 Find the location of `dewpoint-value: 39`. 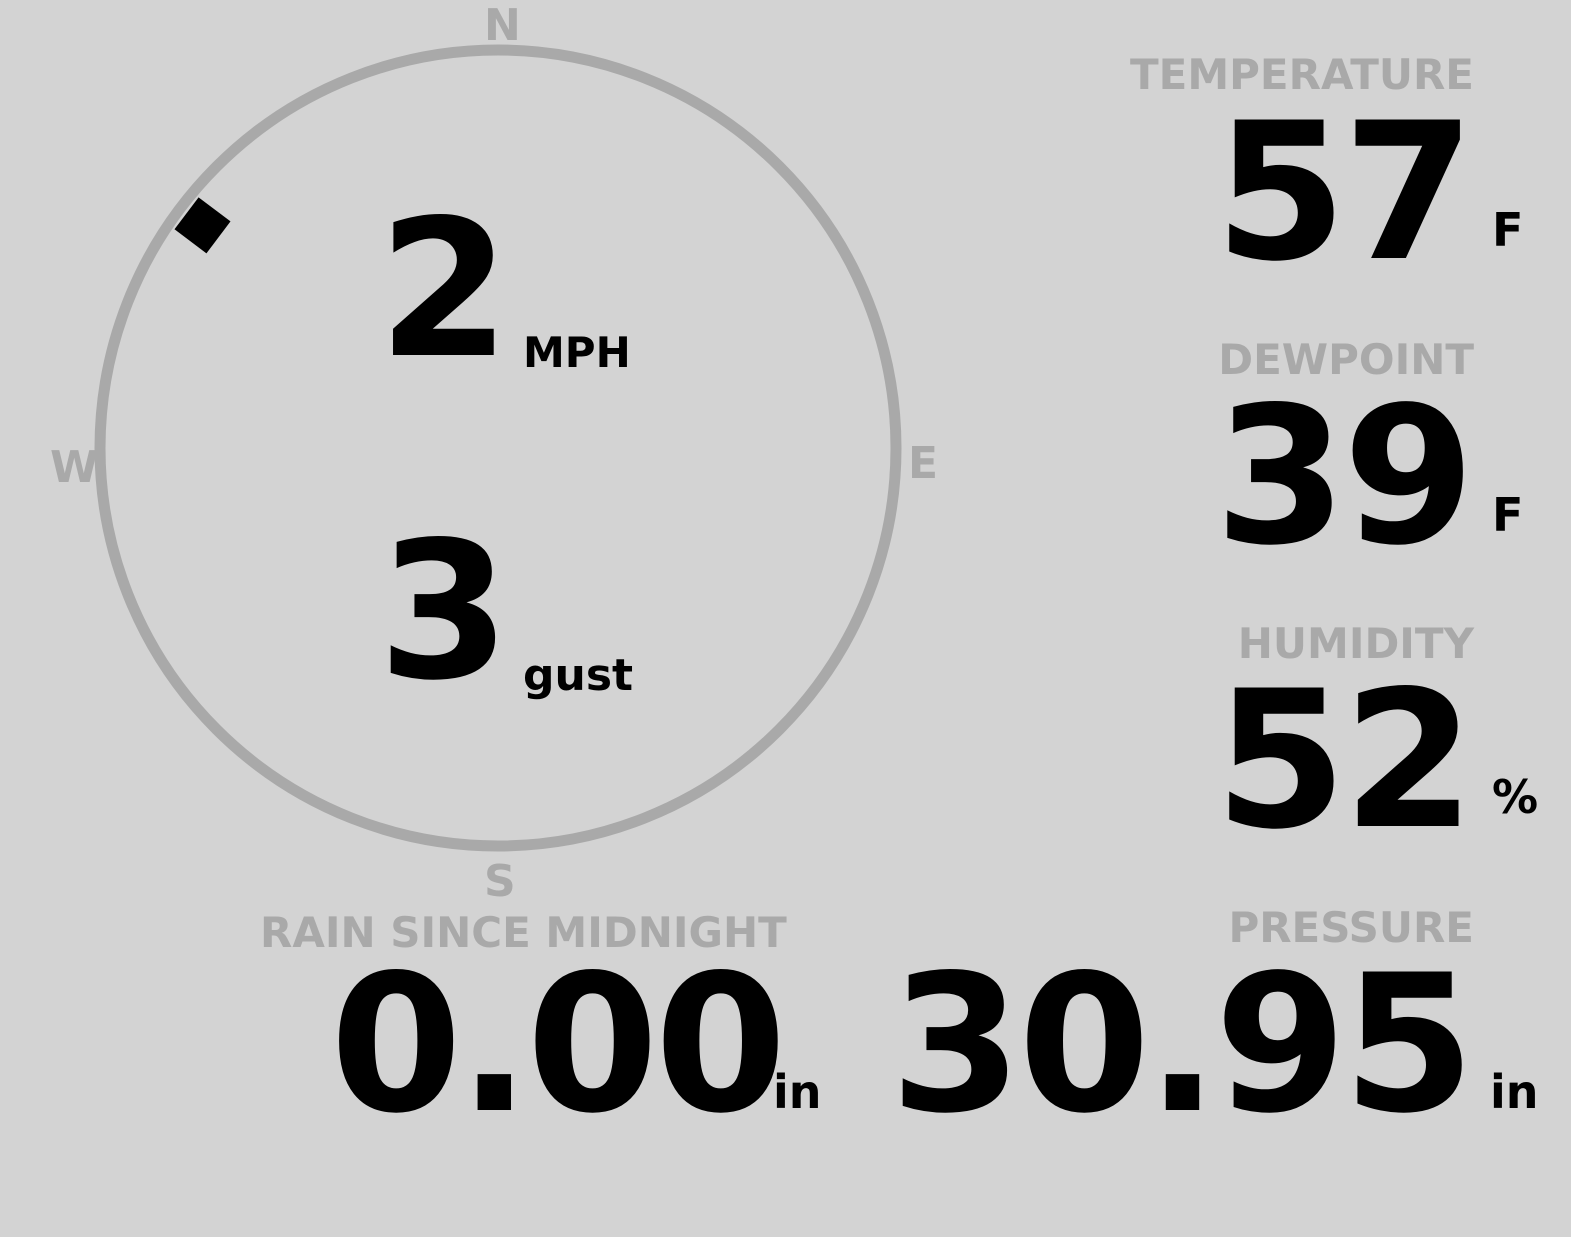

dewpoint-value: 39 is located at coordinates (1344, 476).